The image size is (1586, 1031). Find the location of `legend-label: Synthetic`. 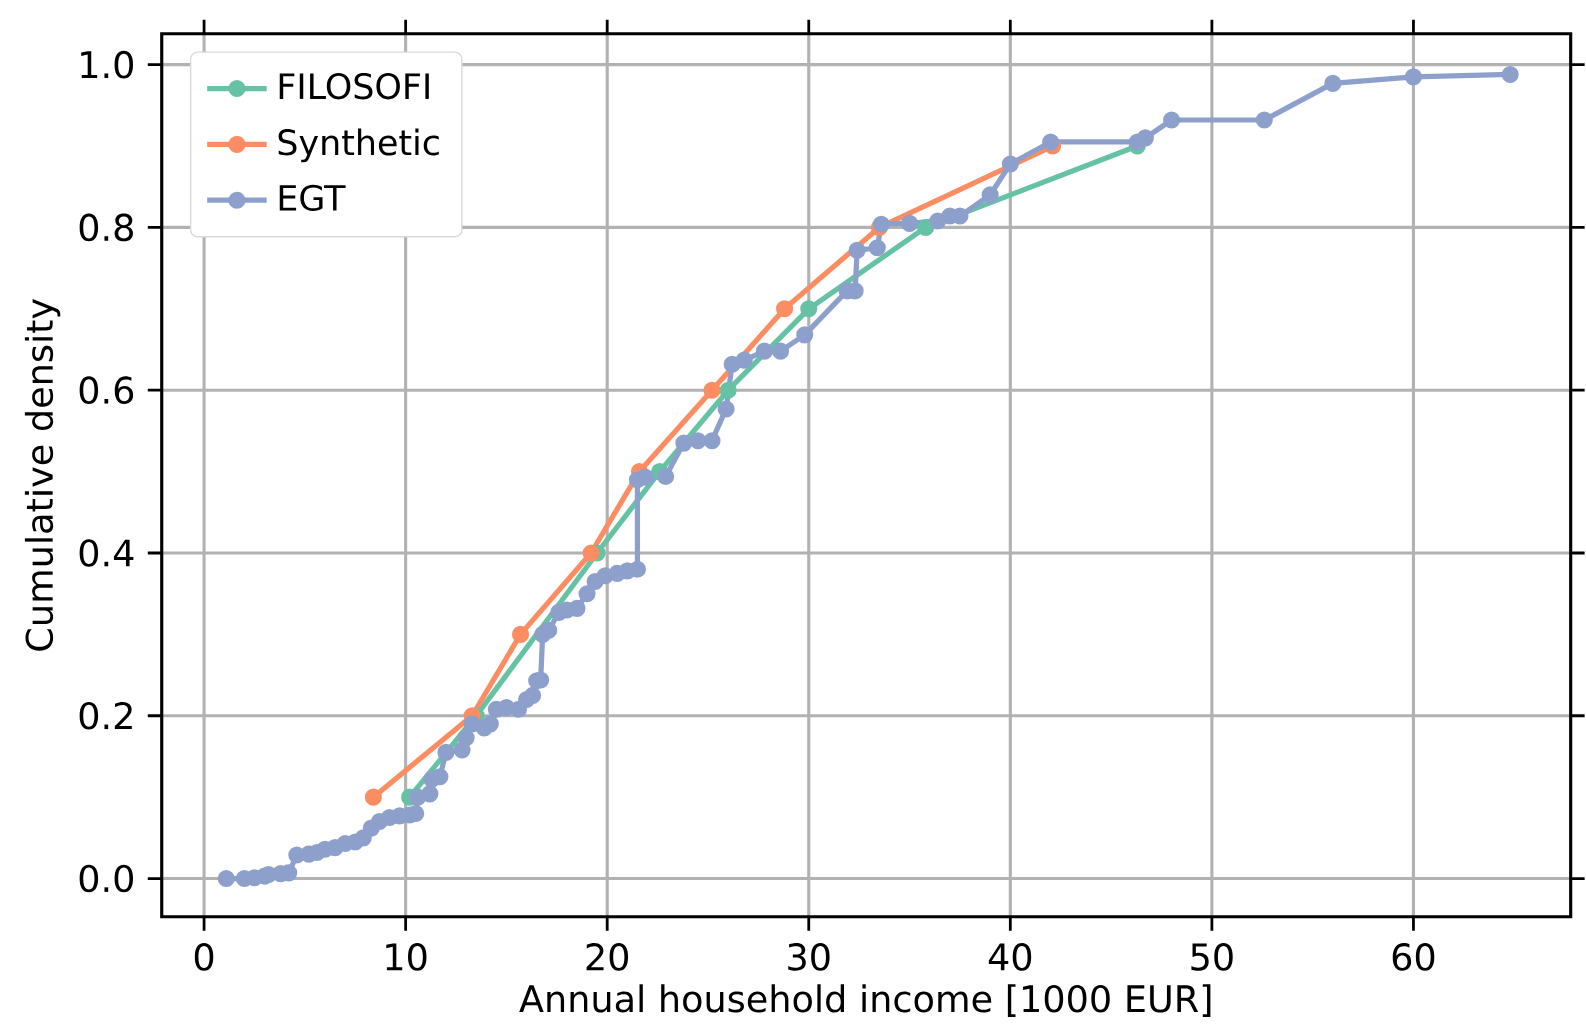

legend-label: Synthetic is located at coordinates (358, 145).